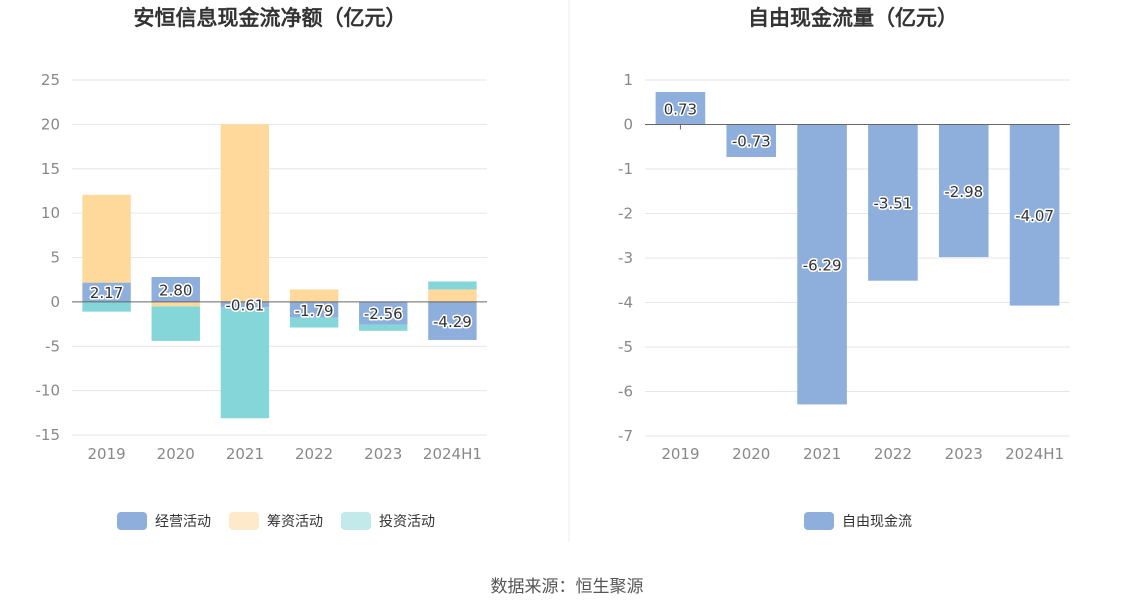  Describe the element at coordinates (50, 213) in the screenshot. I see `y-tick-label: 10` at that location.